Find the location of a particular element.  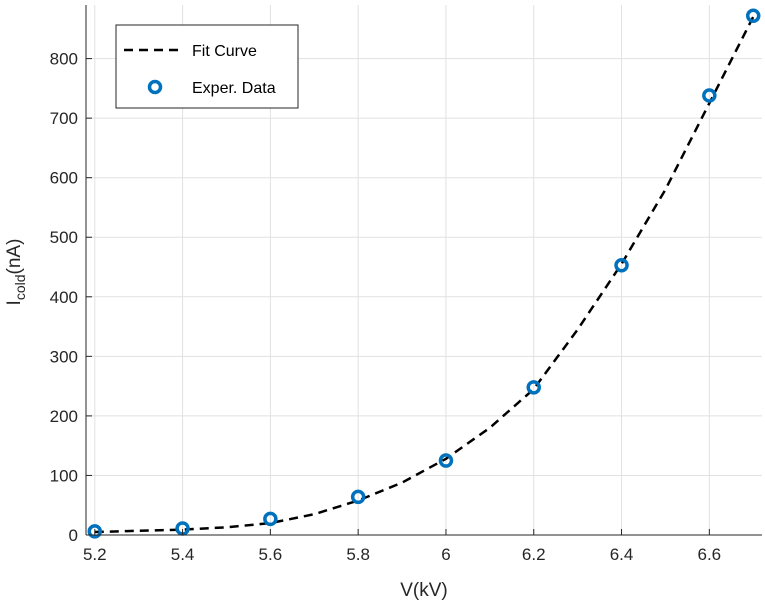

y-tick-label: 700 is located at coordinates (64, 118).